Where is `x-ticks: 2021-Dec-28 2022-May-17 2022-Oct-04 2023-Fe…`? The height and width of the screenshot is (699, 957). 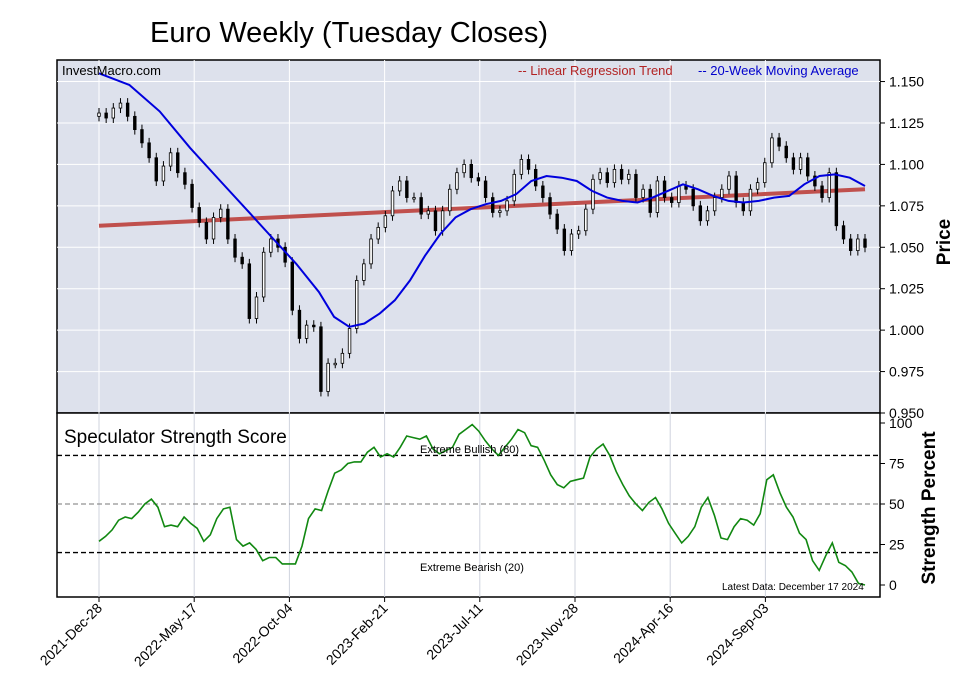
x-ticks: 2021-Dec-28 2022-May-17 2022-Oct-04 2023-Fe… is located at coordinates (404, 633).